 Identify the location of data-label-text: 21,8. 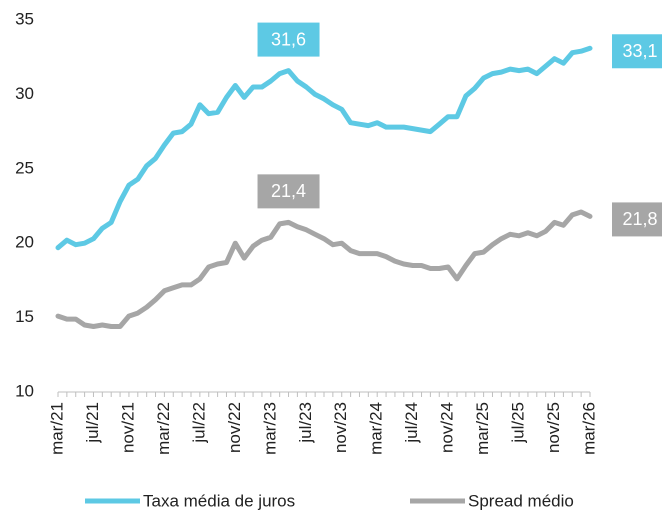
(639, 219).